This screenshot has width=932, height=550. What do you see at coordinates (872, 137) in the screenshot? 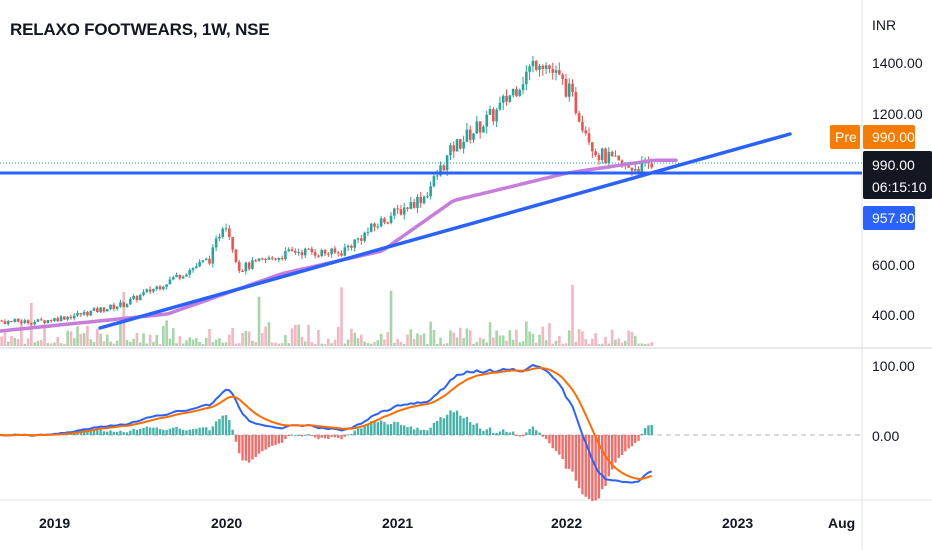
I see `premarket-tag: Pre 990.00` at bounding box center [872, 137].